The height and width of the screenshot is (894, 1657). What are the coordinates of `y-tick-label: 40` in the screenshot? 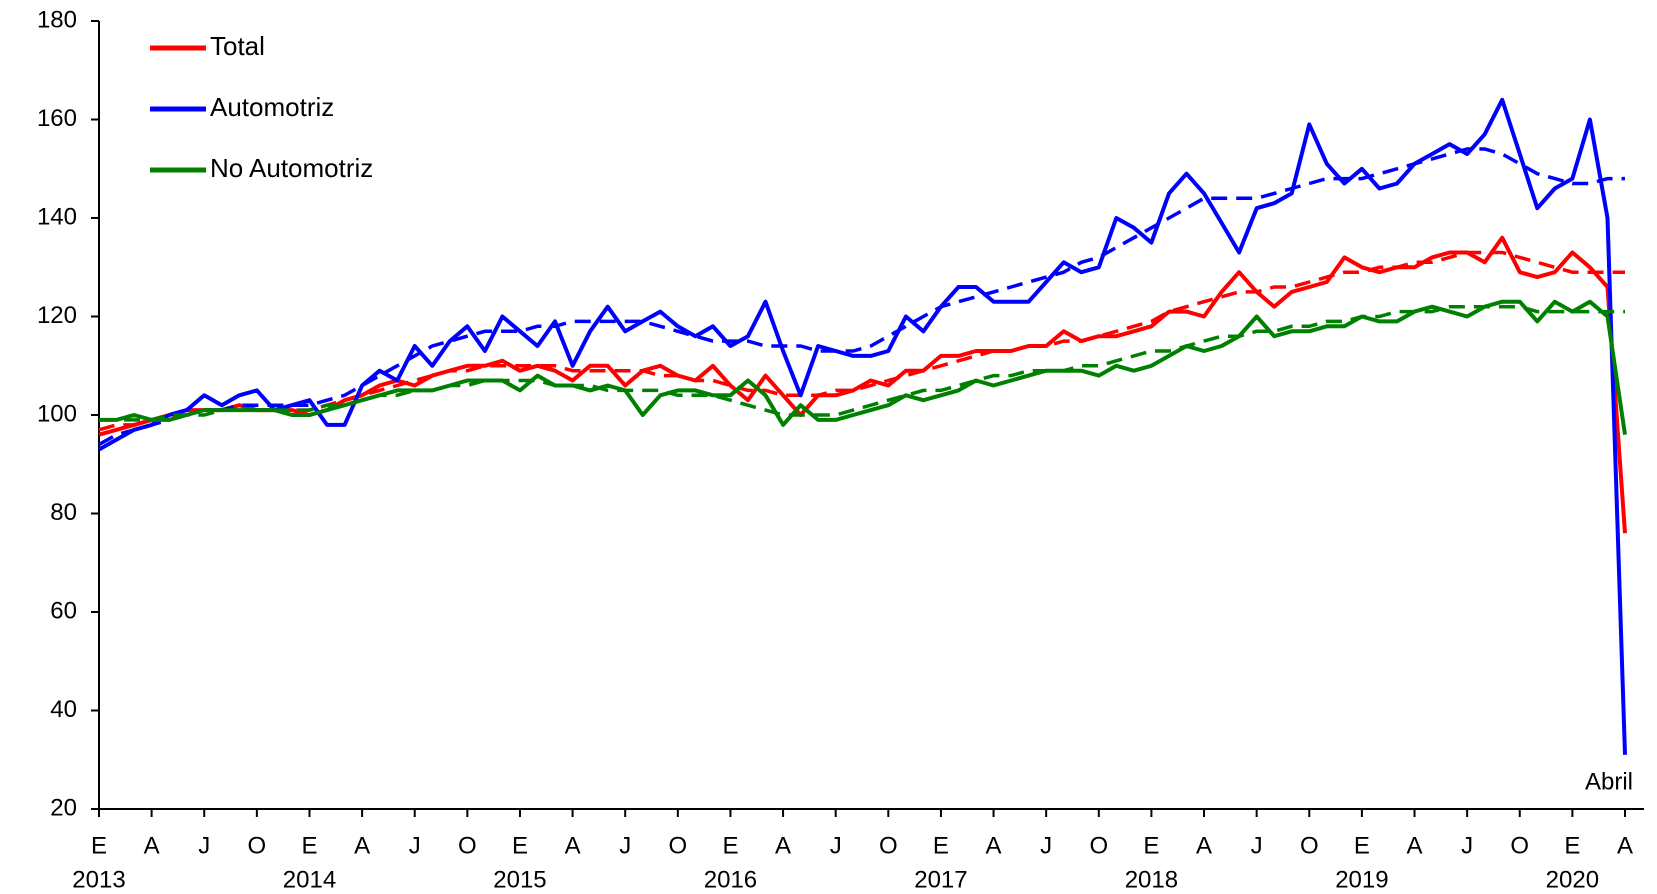 It's located at (63, 709).